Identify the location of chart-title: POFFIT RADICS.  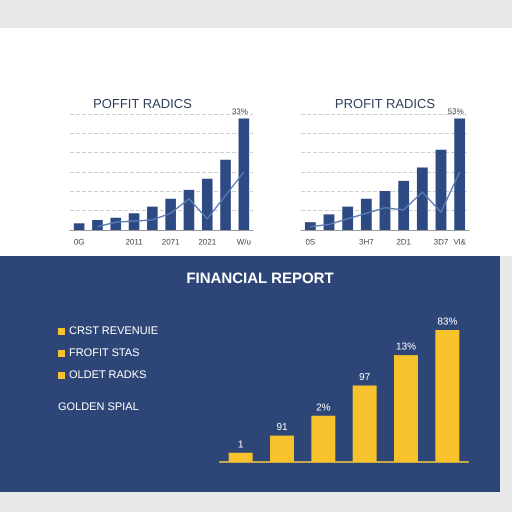
(142, 103).